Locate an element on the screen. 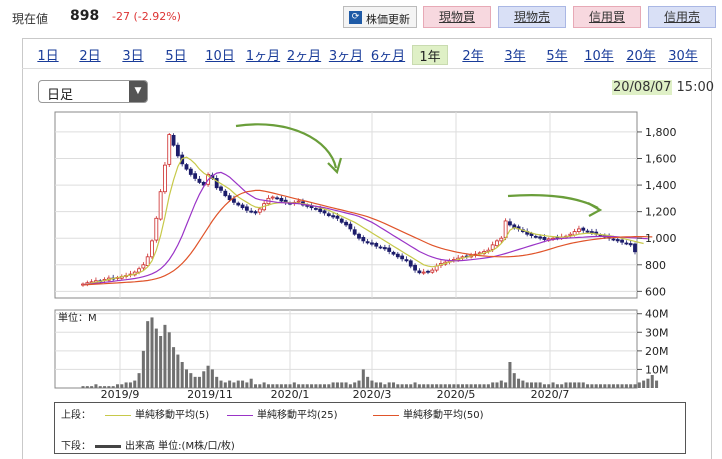 This screenshot has width=722, height=459. tab-30y: 30年 is located at coordinates (683, 56).